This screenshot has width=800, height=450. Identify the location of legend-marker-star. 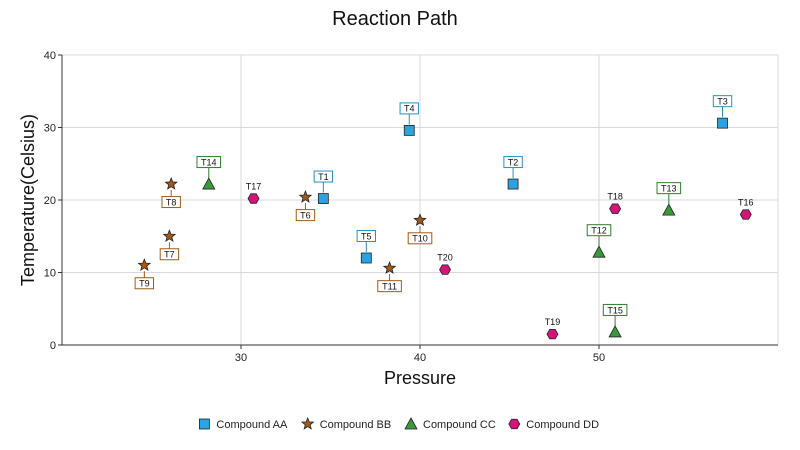
(307, 423).